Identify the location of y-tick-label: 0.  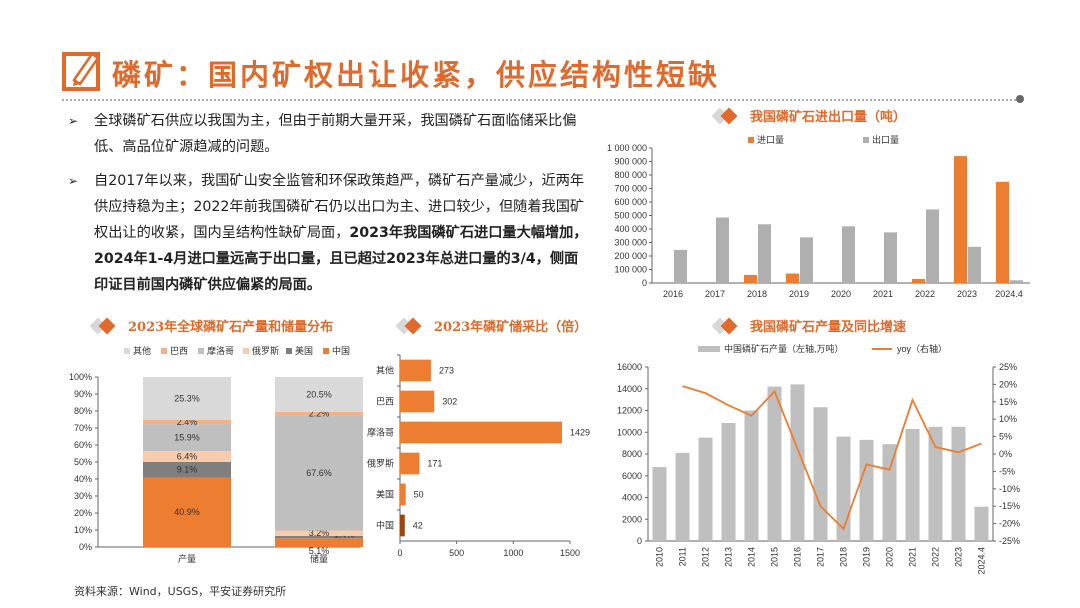
(639, 541).